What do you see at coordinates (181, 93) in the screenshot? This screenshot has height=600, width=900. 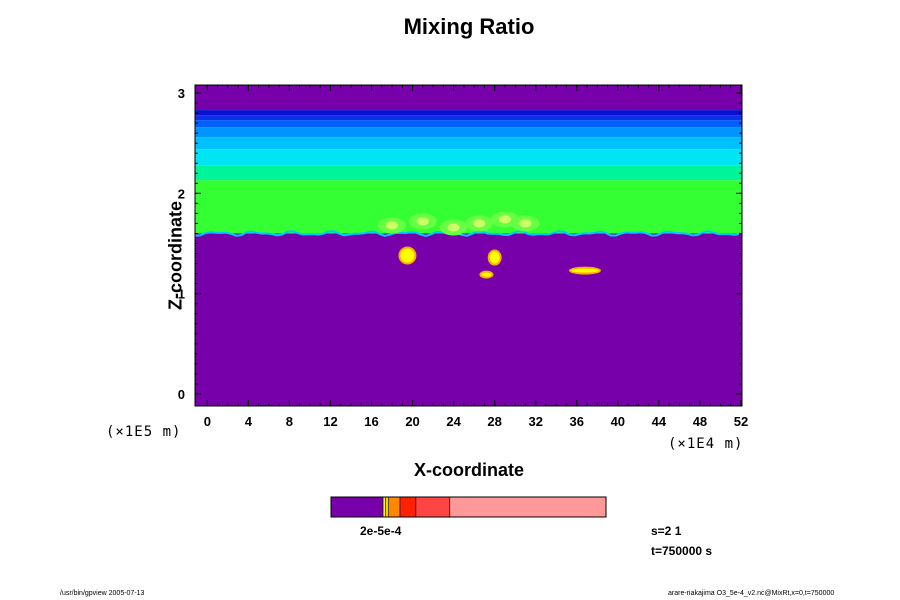 I see `y-tick-label: 3` at bounding box center [181, 93].